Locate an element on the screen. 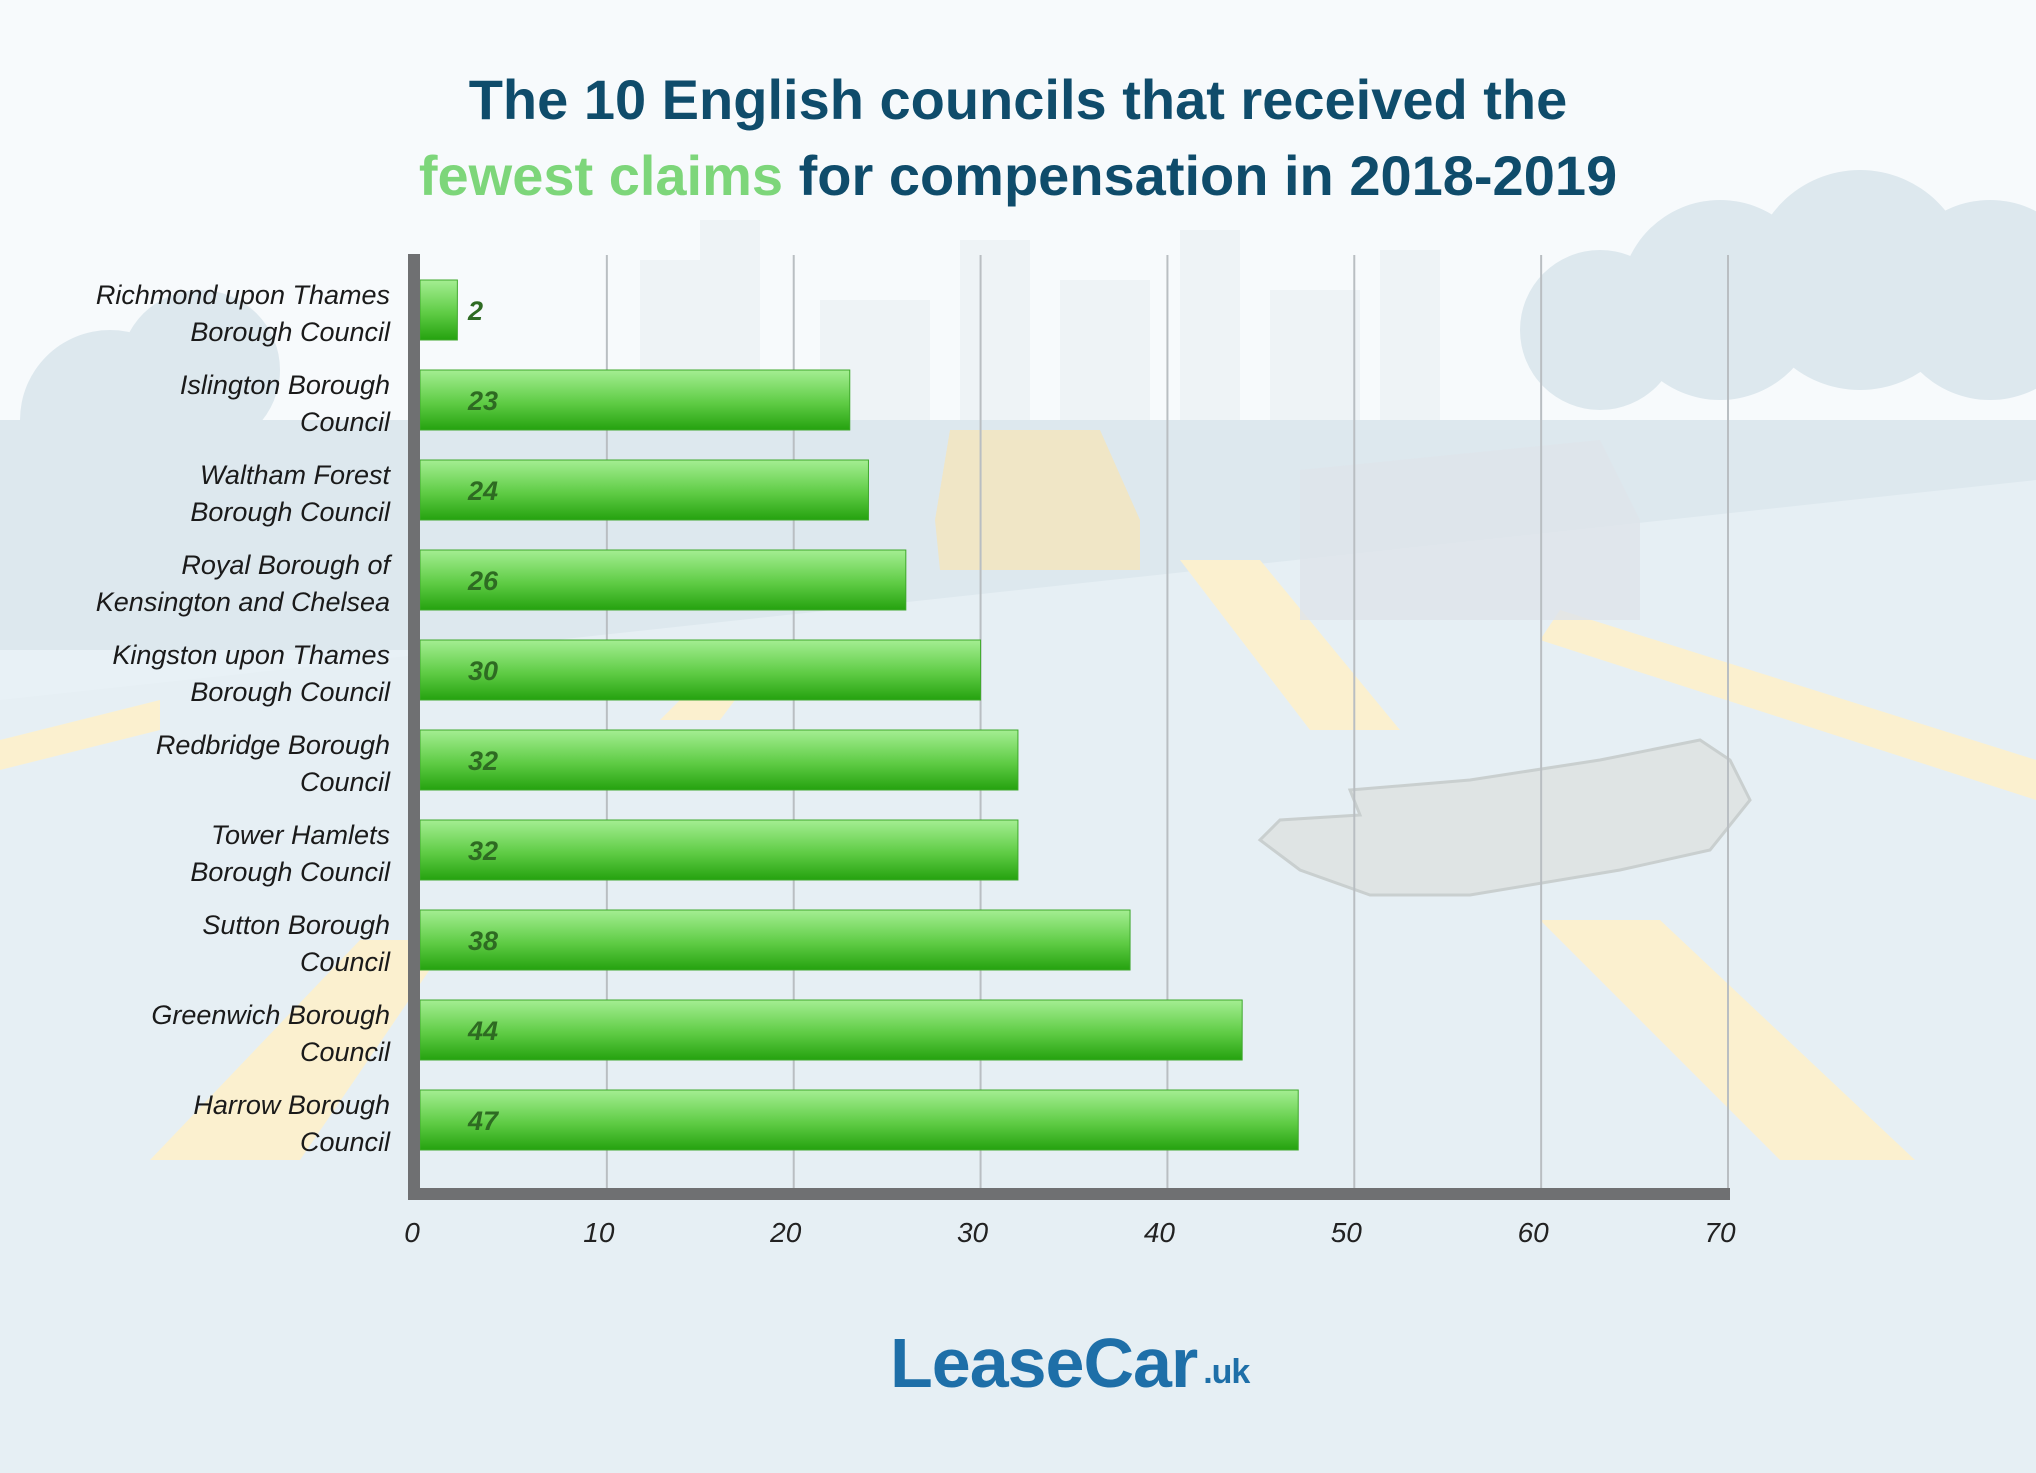 This screenshot has width=2036, height=1473. x-tick-label: 10 is located at coordinates (599, 1232).